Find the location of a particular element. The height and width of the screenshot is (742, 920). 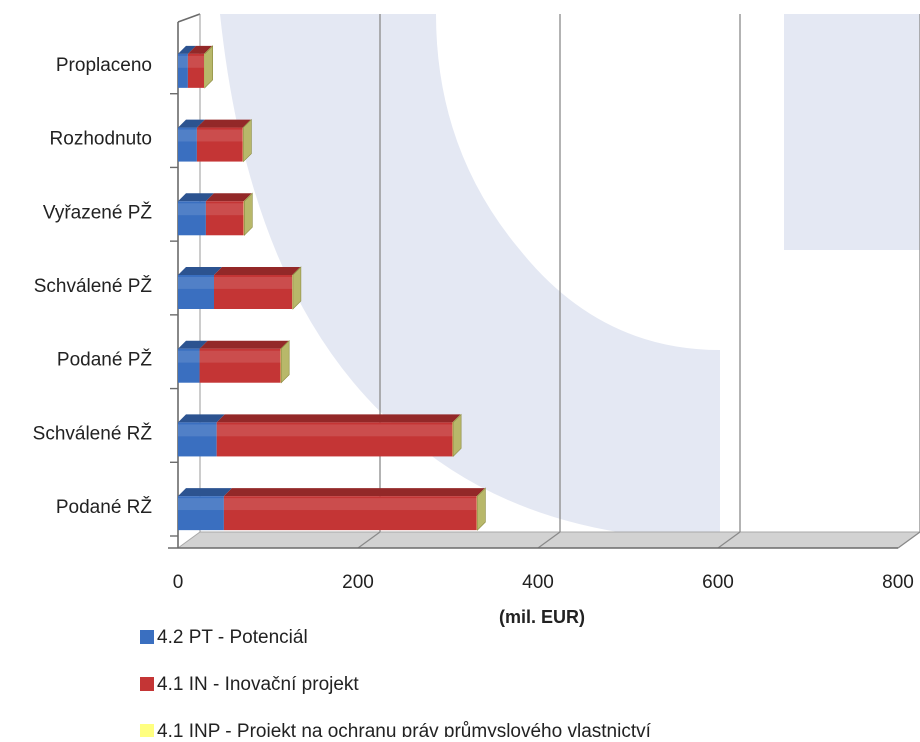

watermark-square is located at coordinates (852, 132).